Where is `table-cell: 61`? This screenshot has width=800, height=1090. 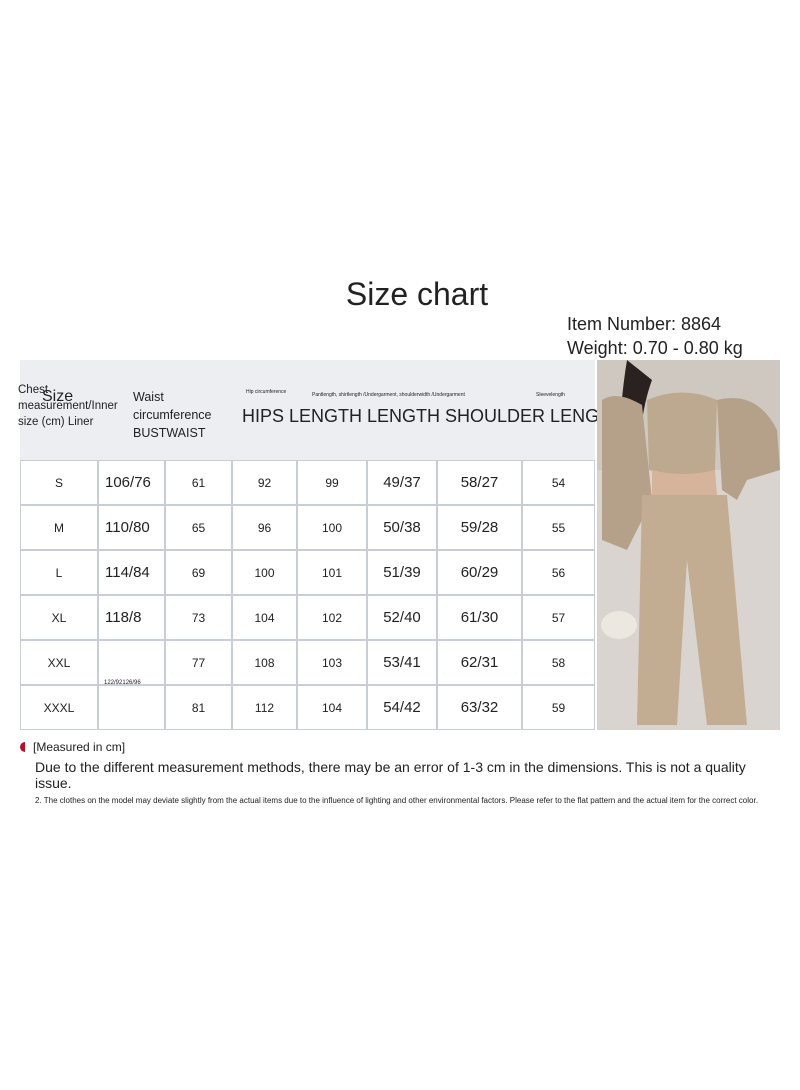 table-cell: 61 is located at coordinates (198, 482).